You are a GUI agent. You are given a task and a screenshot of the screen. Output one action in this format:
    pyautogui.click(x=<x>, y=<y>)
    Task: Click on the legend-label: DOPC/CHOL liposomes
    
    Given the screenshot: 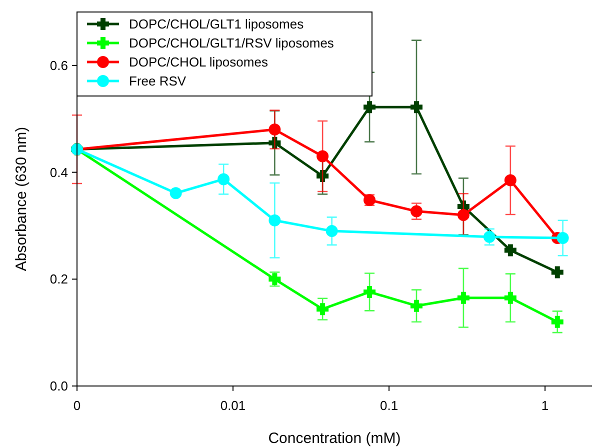 What is the action you would take?
    pyautogui.click(x=198, y=62)
    